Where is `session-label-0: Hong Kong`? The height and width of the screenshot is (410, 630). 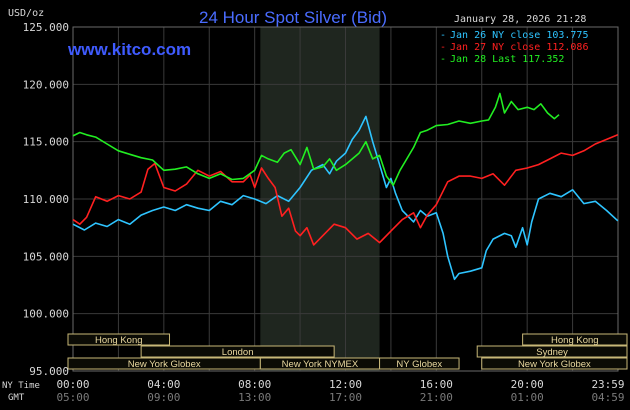 session-label-0: Hong Kong is located at coordinates (119, 340).